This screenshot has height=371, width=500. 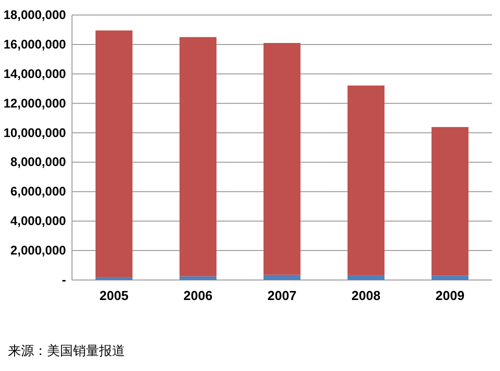 What do you see at coordinates (38, 191) in the screenshot?
I see `y-tick-label: 6,000,000` at bounding box center [38, 191].